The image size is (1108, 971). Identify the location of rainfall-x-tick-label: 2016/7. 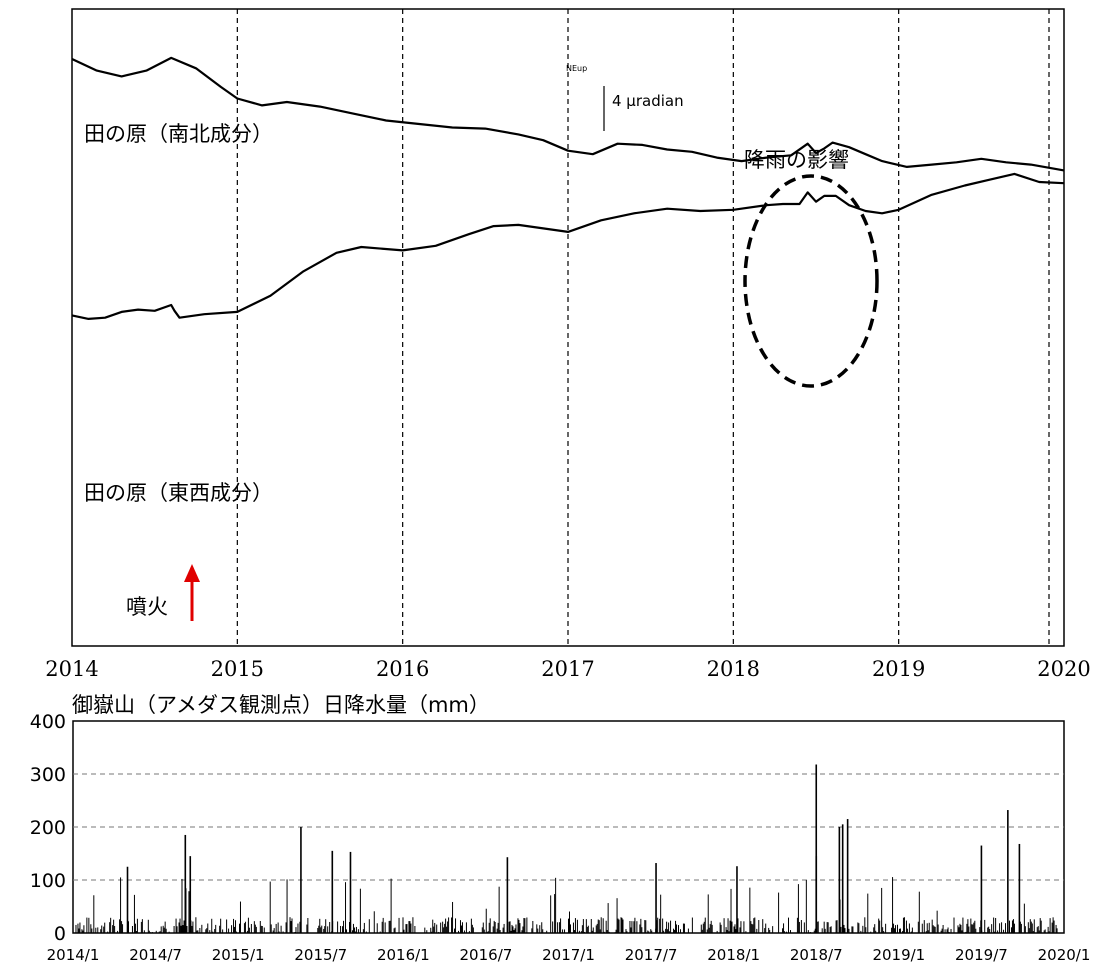
(486, 955).